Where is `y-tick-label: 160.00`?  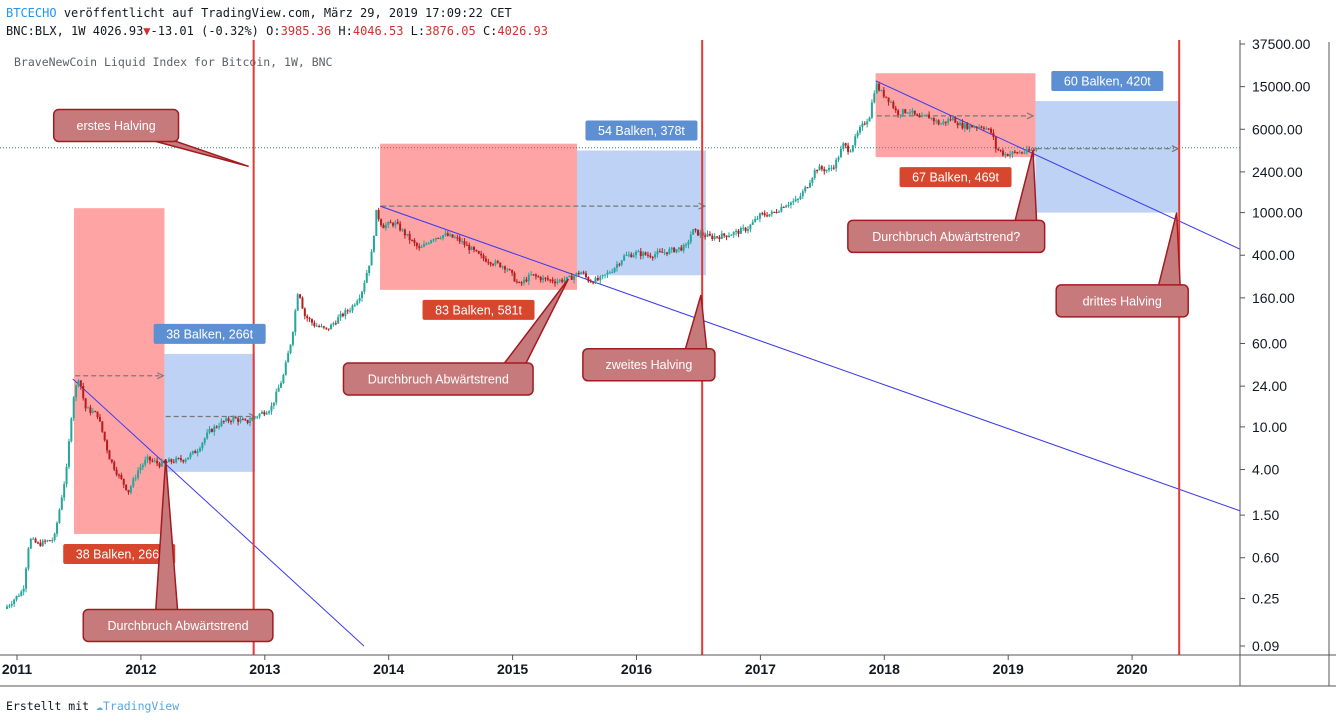
y-tick-label: 160.00 is located at coordinates (1273, 298).